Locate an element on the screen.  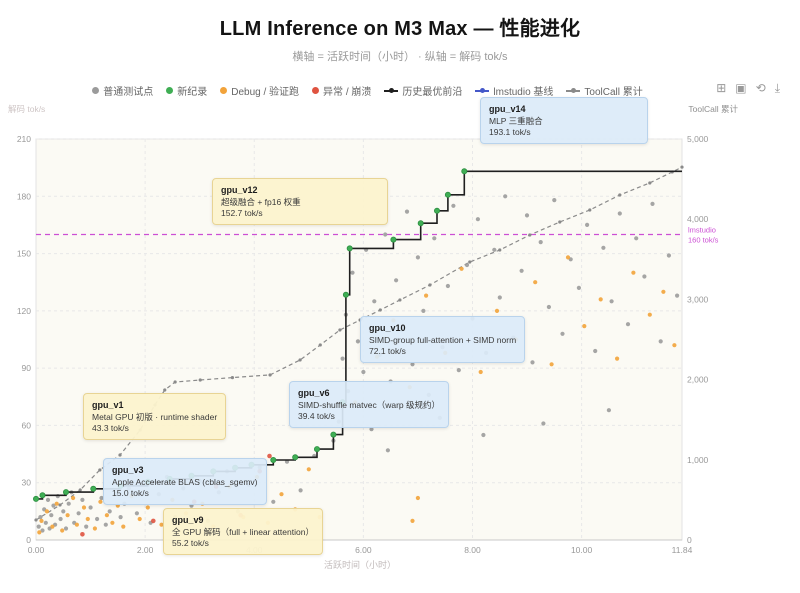
download-icon: ⤓ is located at coordinates (777, 88).